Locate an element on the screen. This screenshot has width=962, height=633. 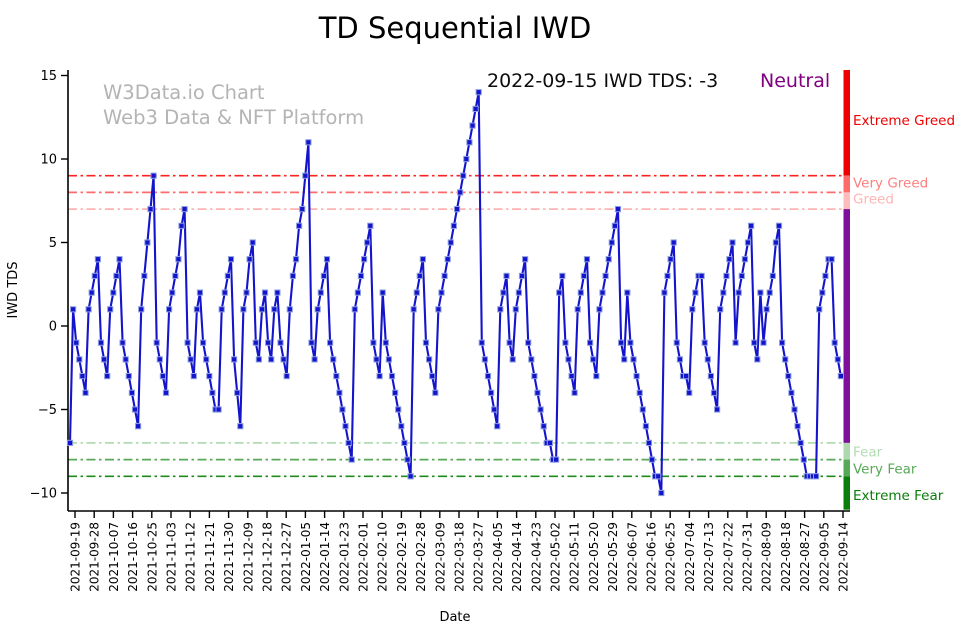
x-tick-label: 2022-04-05 is located at coordinates (498, 557).